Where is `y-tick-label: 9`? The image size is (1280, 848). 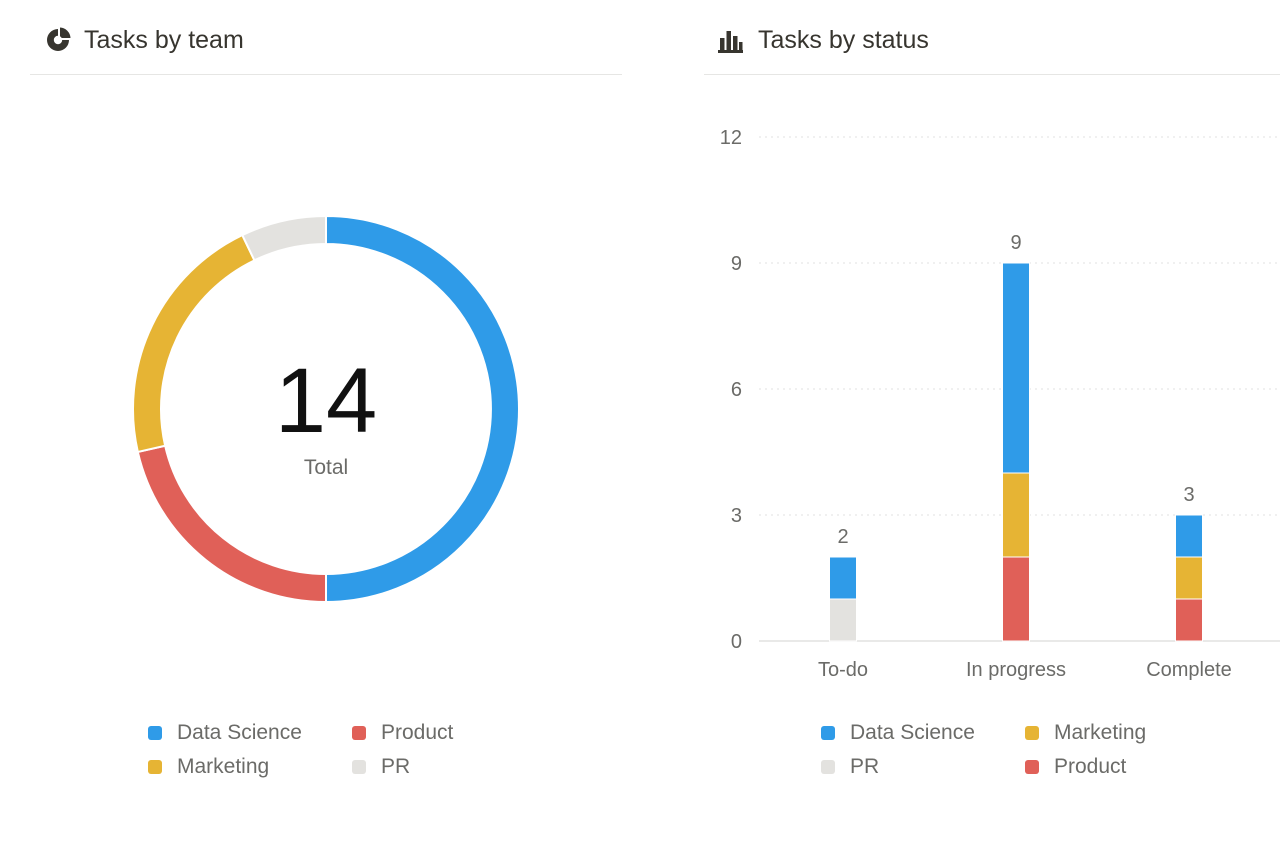
y-tick-label: 9 is located at coordinates (736, 264).